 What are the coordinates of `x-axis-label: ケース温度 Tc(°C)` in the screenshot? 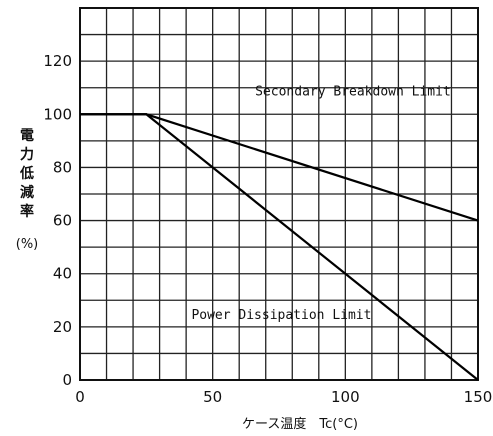 It's located at (300, 424).